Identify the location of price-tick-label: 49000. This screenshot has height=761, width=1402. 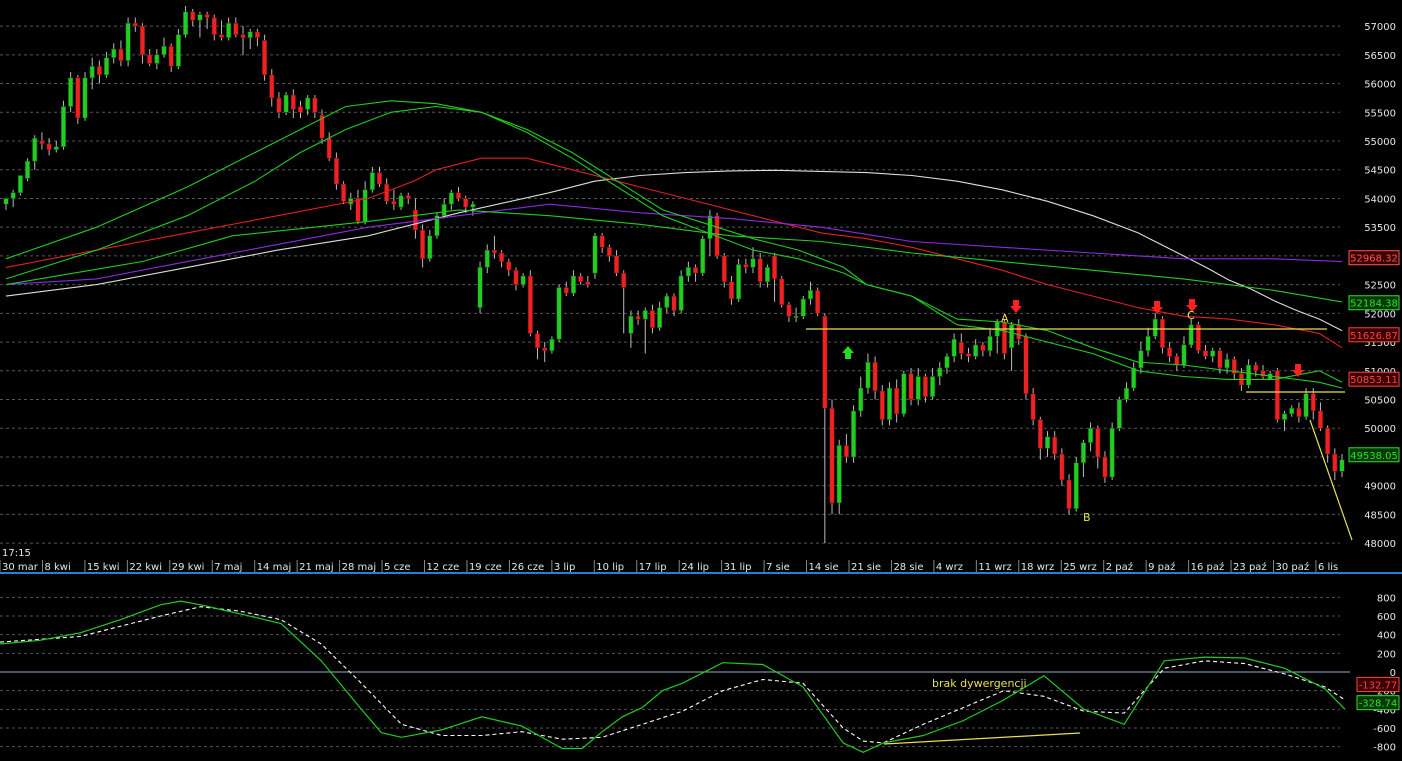
(1380, 487).